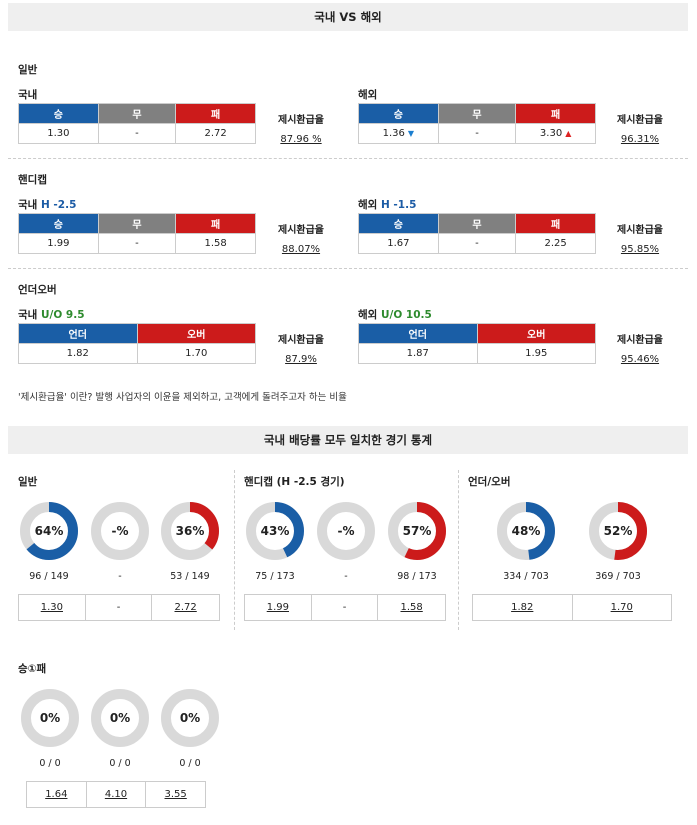 This screenshot has width=697, height=825. I want to click on donut-percent: 64%, so click(49, 531).